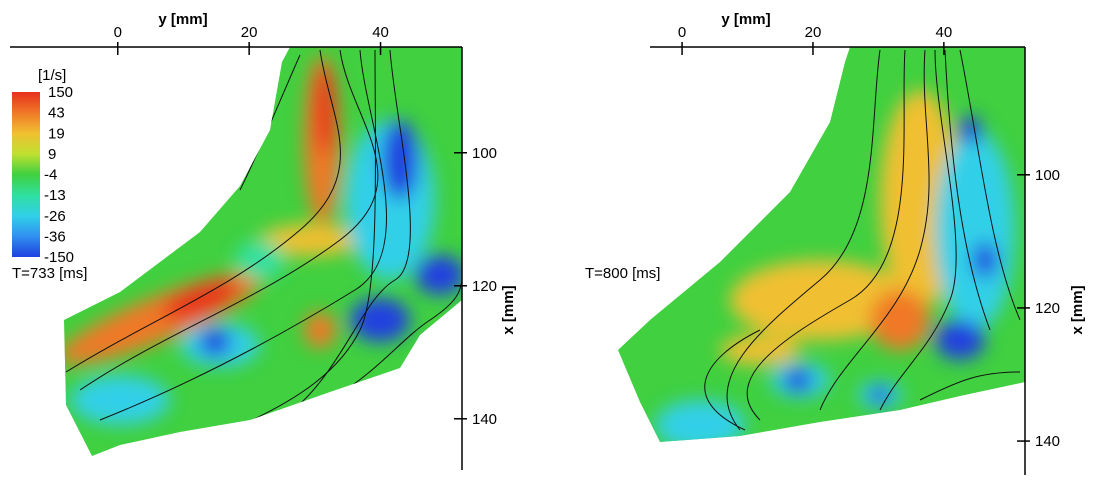 This screenshot has height=486, width=1096. What do you see at coordinates (622, 273) in the screenshot?
I see `annotation: T=800 [ms]` at bounding box center [622, 273].